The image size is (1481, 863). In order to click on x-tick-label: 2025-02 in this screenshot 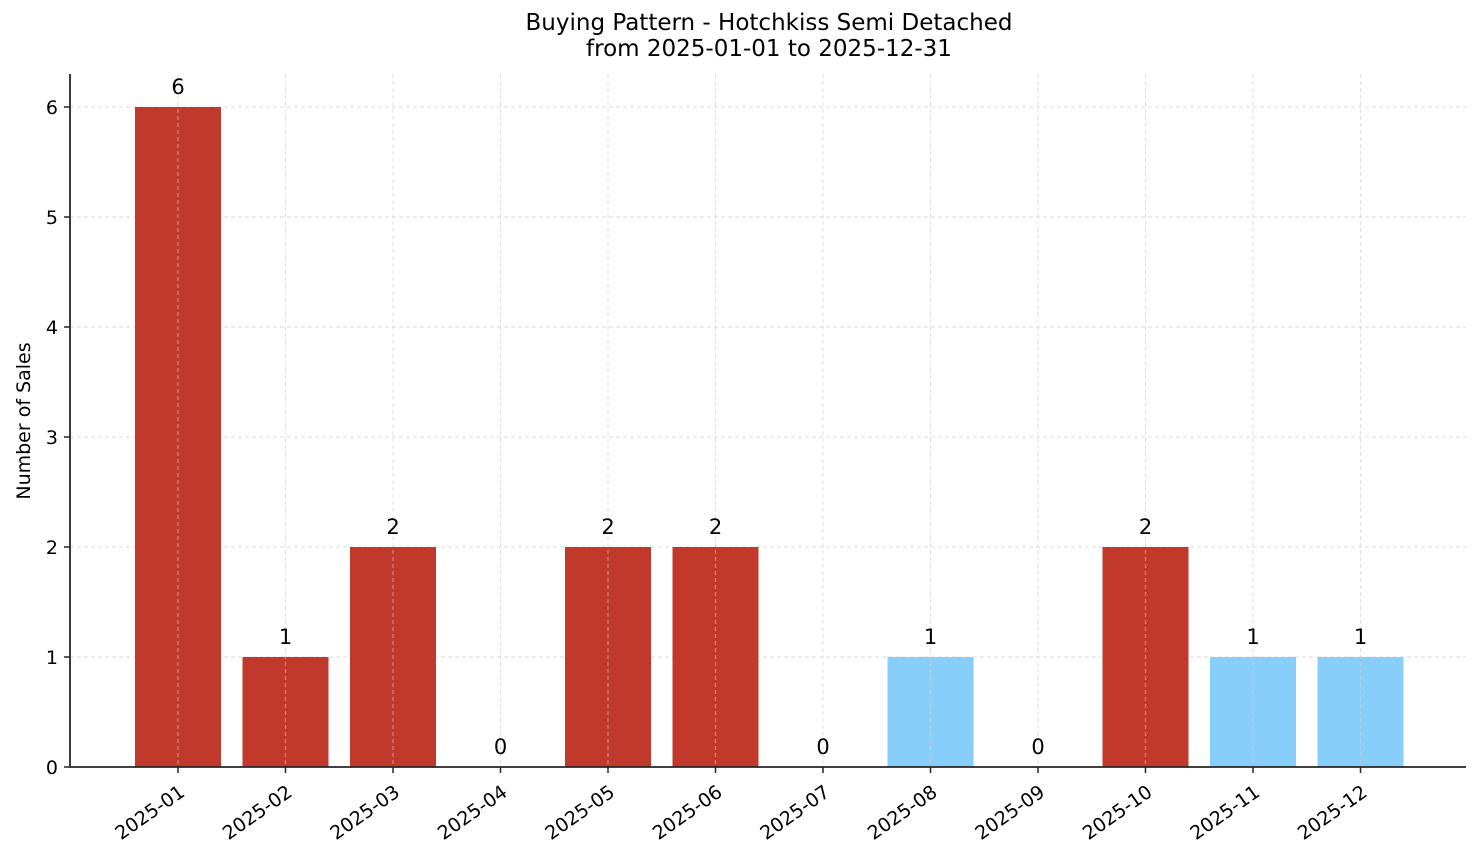, I will do `click(258, 813)`.